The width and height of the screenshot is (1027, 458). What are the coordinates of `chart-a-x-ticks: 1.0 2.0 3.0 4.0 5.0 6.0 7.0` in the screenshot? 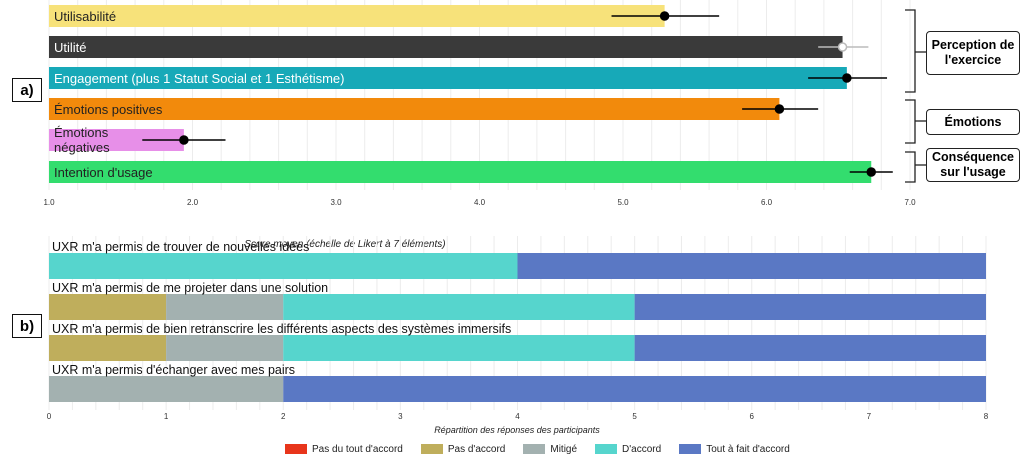 It's located at (479, 202).